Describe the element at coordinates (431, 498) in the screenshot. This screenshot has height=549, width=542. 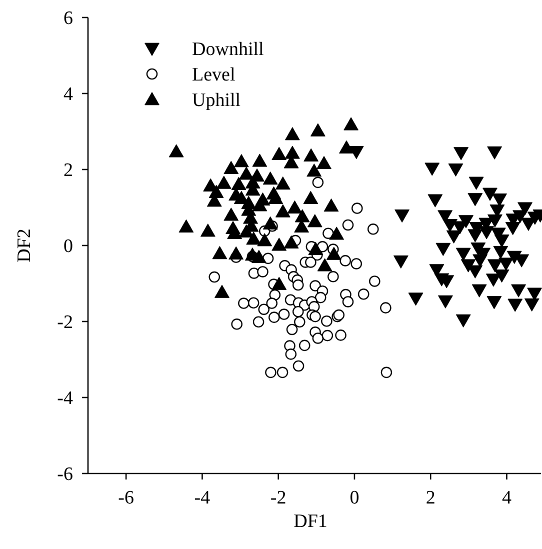
I see `x-tick-label: 2` at that location.